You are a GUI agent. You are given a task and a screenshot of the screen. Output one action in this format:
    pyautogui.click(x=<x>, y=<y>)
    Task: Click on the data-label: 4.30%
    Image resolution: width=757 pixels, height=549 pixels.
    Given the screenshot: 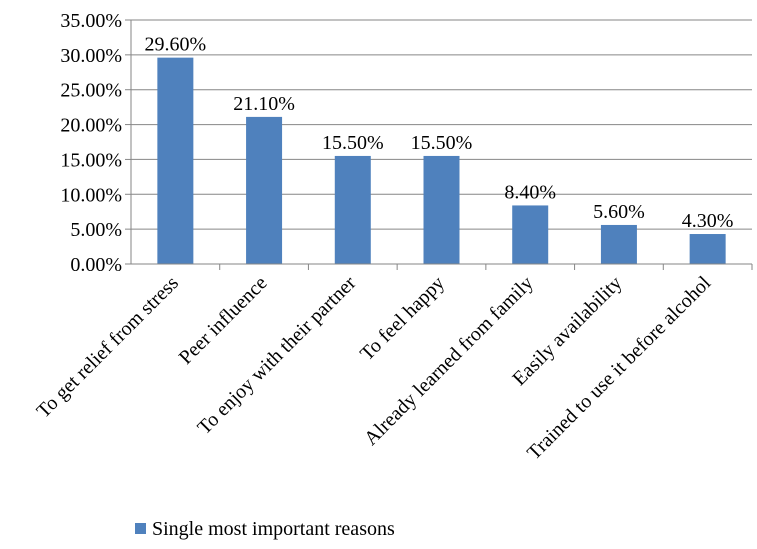 What is the action you would take?
    pyautogui.click(x=708, y=221)
    